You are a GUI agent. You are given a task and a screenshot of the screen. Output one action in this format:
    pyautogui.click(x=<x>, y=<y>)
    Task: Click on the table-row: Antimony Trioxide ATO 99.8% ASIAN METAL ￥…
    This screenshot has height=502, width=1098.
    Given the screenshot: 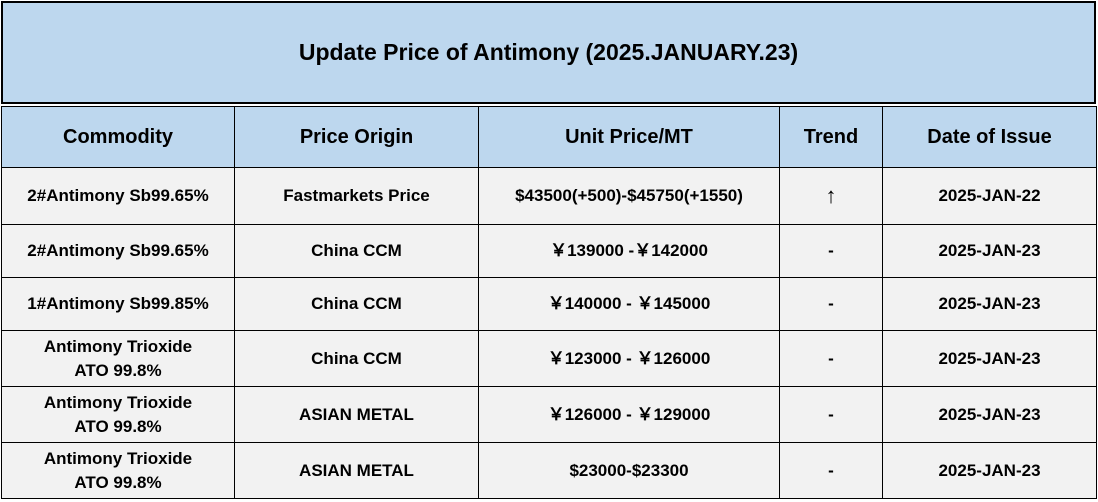 What is the action you would take?
    pyautogui.click(x=549, y=414)
    